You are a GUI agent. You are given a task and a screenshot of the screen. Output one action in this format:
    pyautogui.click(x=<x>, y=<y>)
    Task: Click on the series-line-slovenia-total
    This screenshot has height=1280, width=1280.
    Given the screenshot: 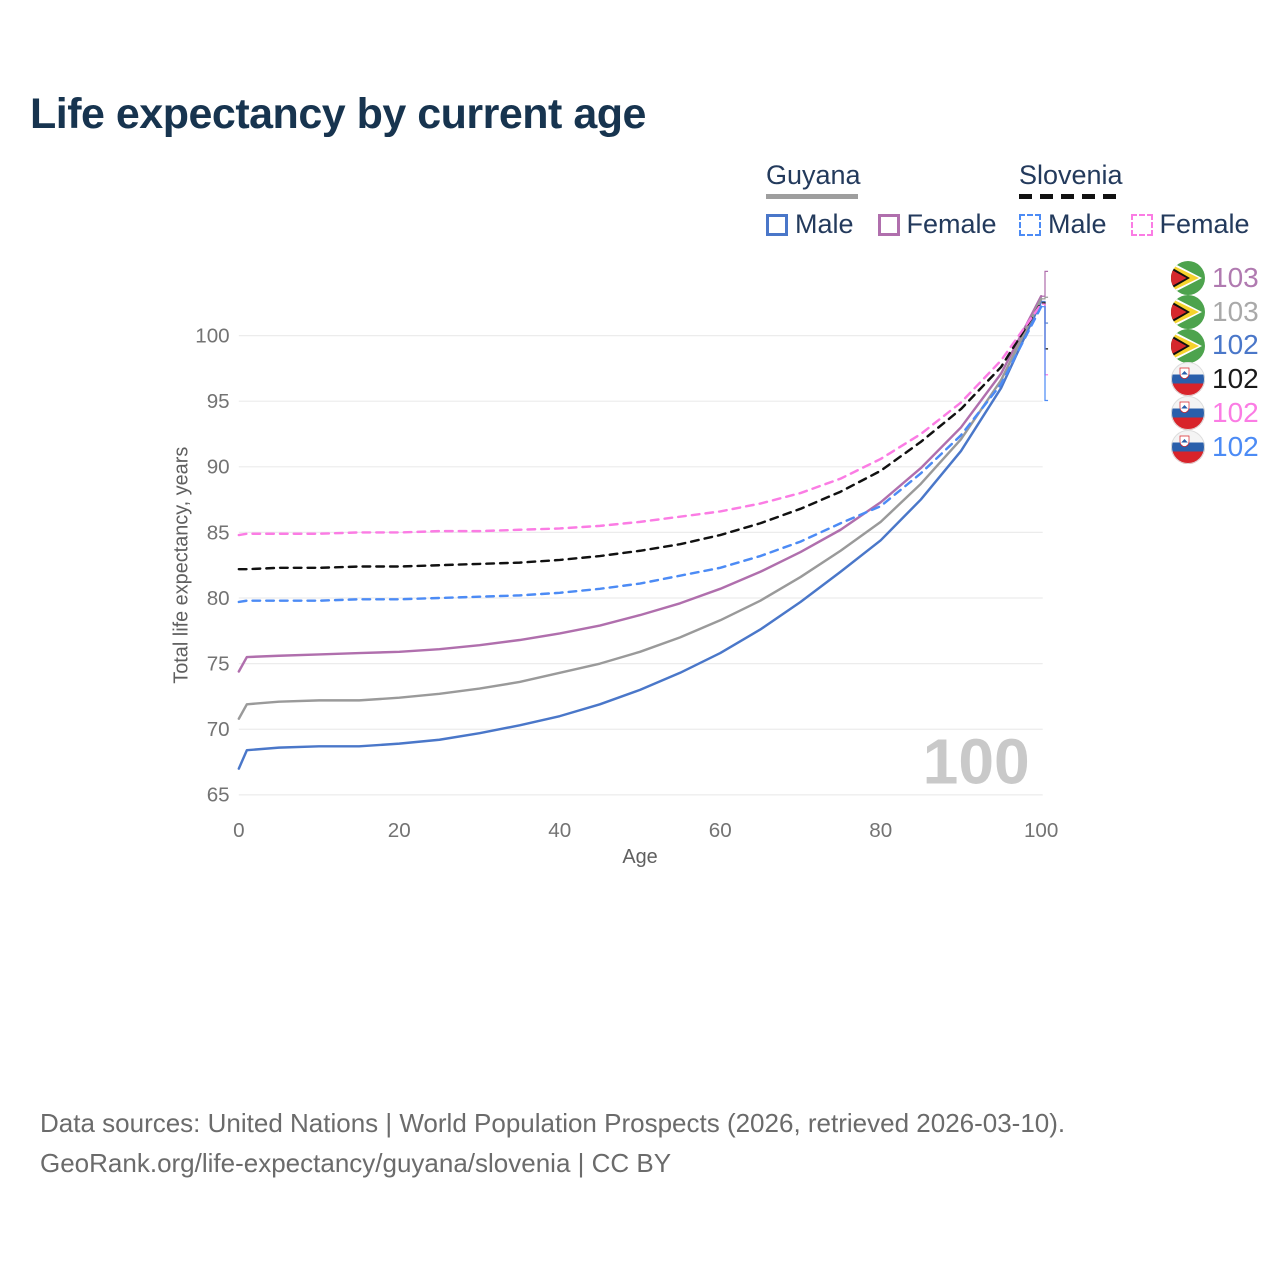 What is the action you would take?
    pyautogui.click(x=640, y=436)
    